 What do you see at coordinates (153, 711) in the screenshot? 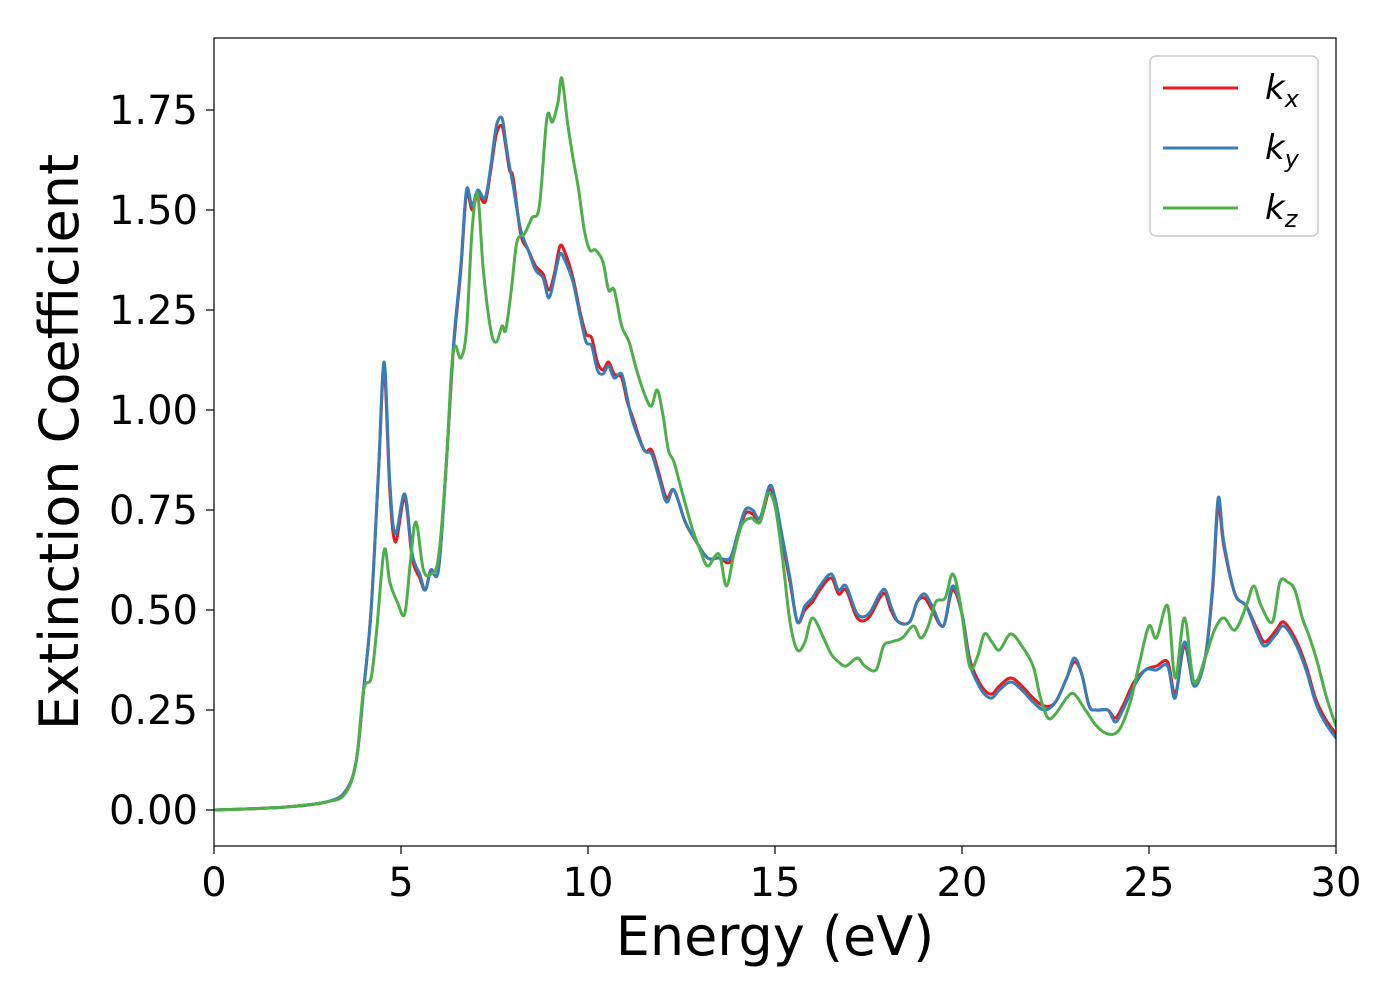
I see `y-tick-label: 0.25` at bounding box center [153, 711].